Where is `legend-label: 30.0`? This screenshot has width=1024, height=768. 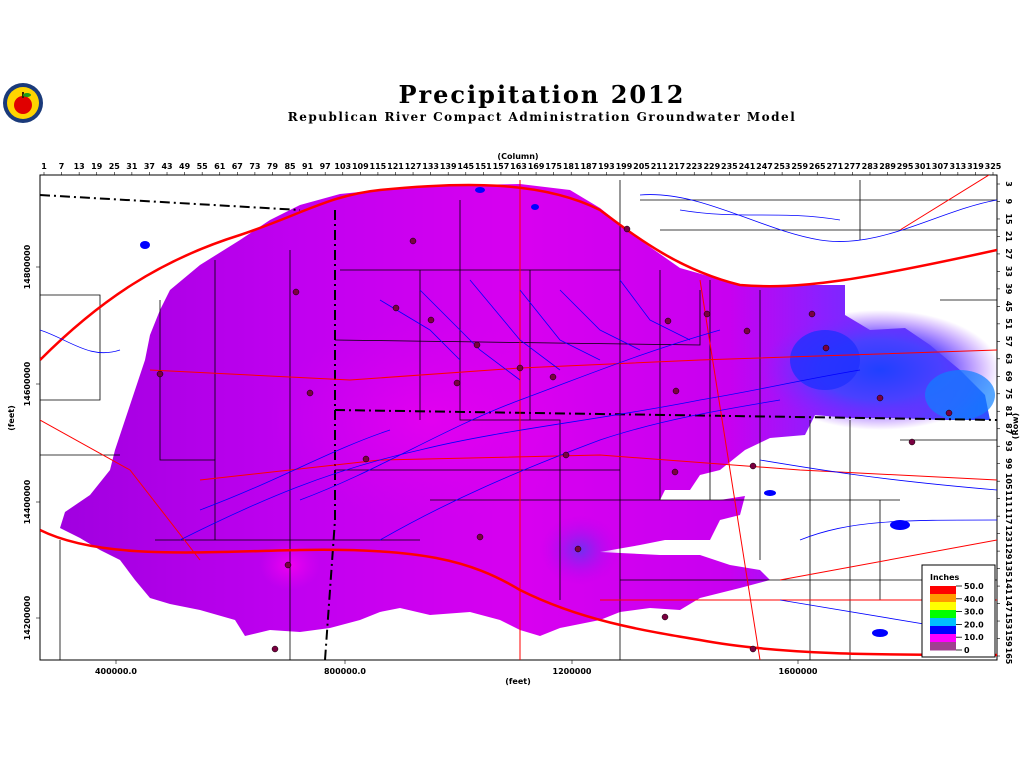
legend-label: 30.0 is located at coordinates (974, 612).